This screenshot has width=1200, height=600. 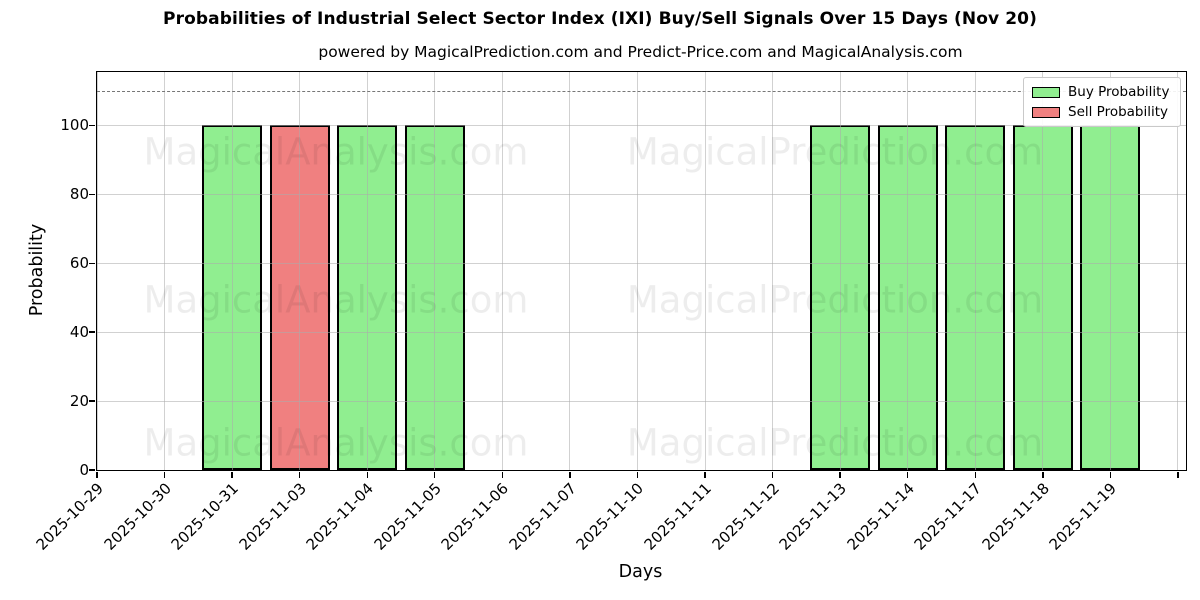 What do you see at coordinates (1046, 92) in the screenshot?
I see `buy-swatch` at bounding box center [1046, 92].